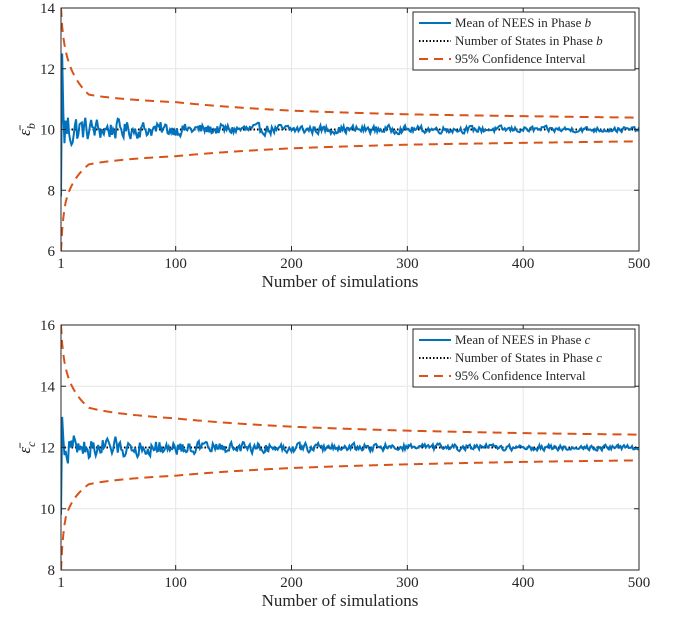  Describe the element at coordinates (31, 444) in the screenshot. I see `y-axis-label-subscript: c` at that location.